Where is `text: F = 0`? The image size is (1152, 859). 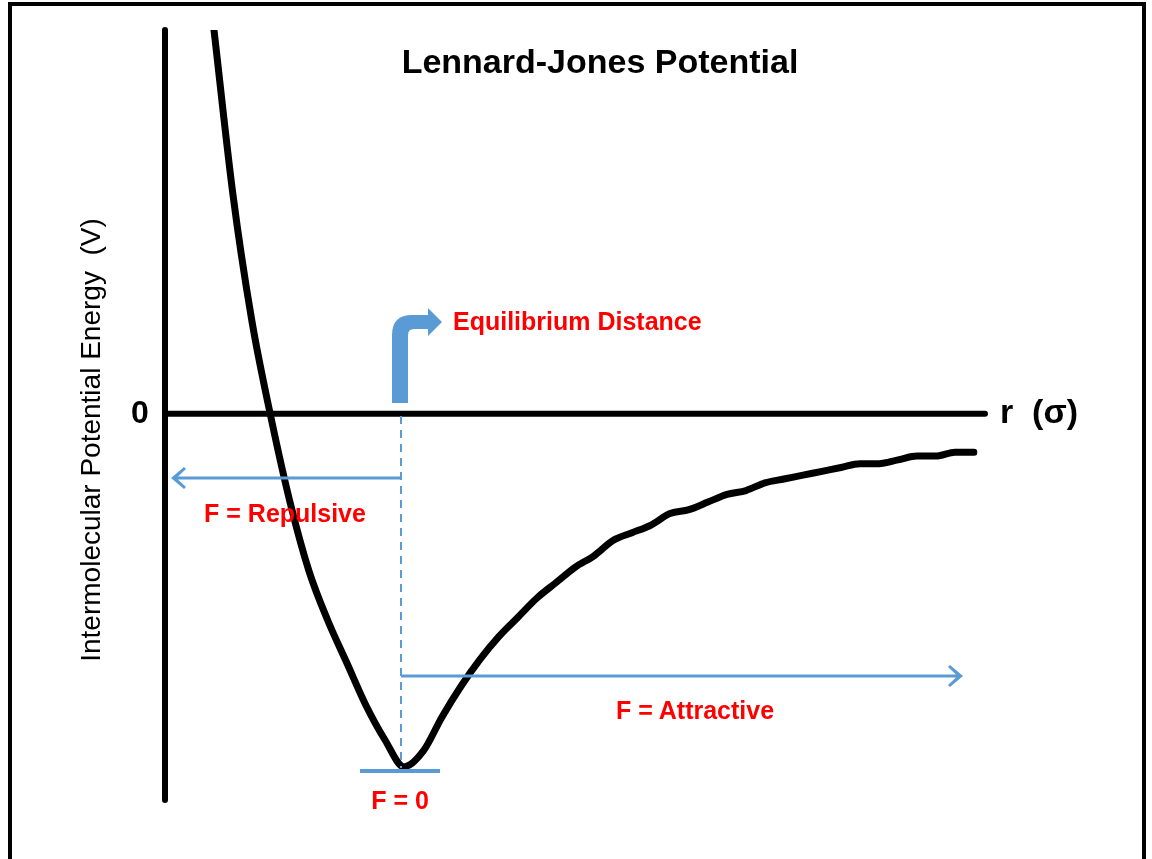 text: F = 0 is located at coordinates (400, 799).